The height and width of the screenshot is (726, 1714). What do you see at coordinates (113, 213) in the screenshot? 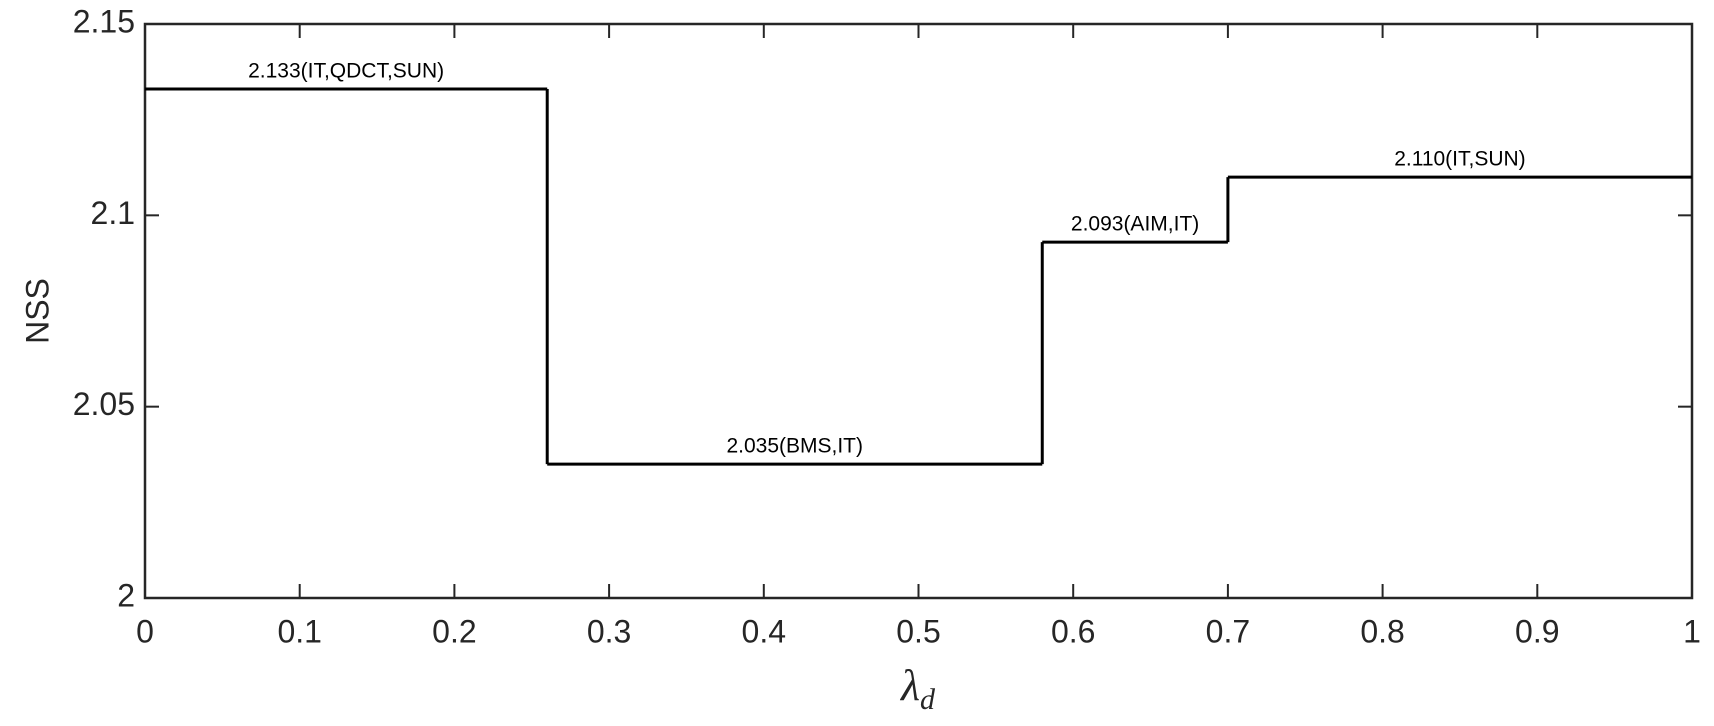
I see `y-tick-label: 2.1` at bounding box center [113, 213].